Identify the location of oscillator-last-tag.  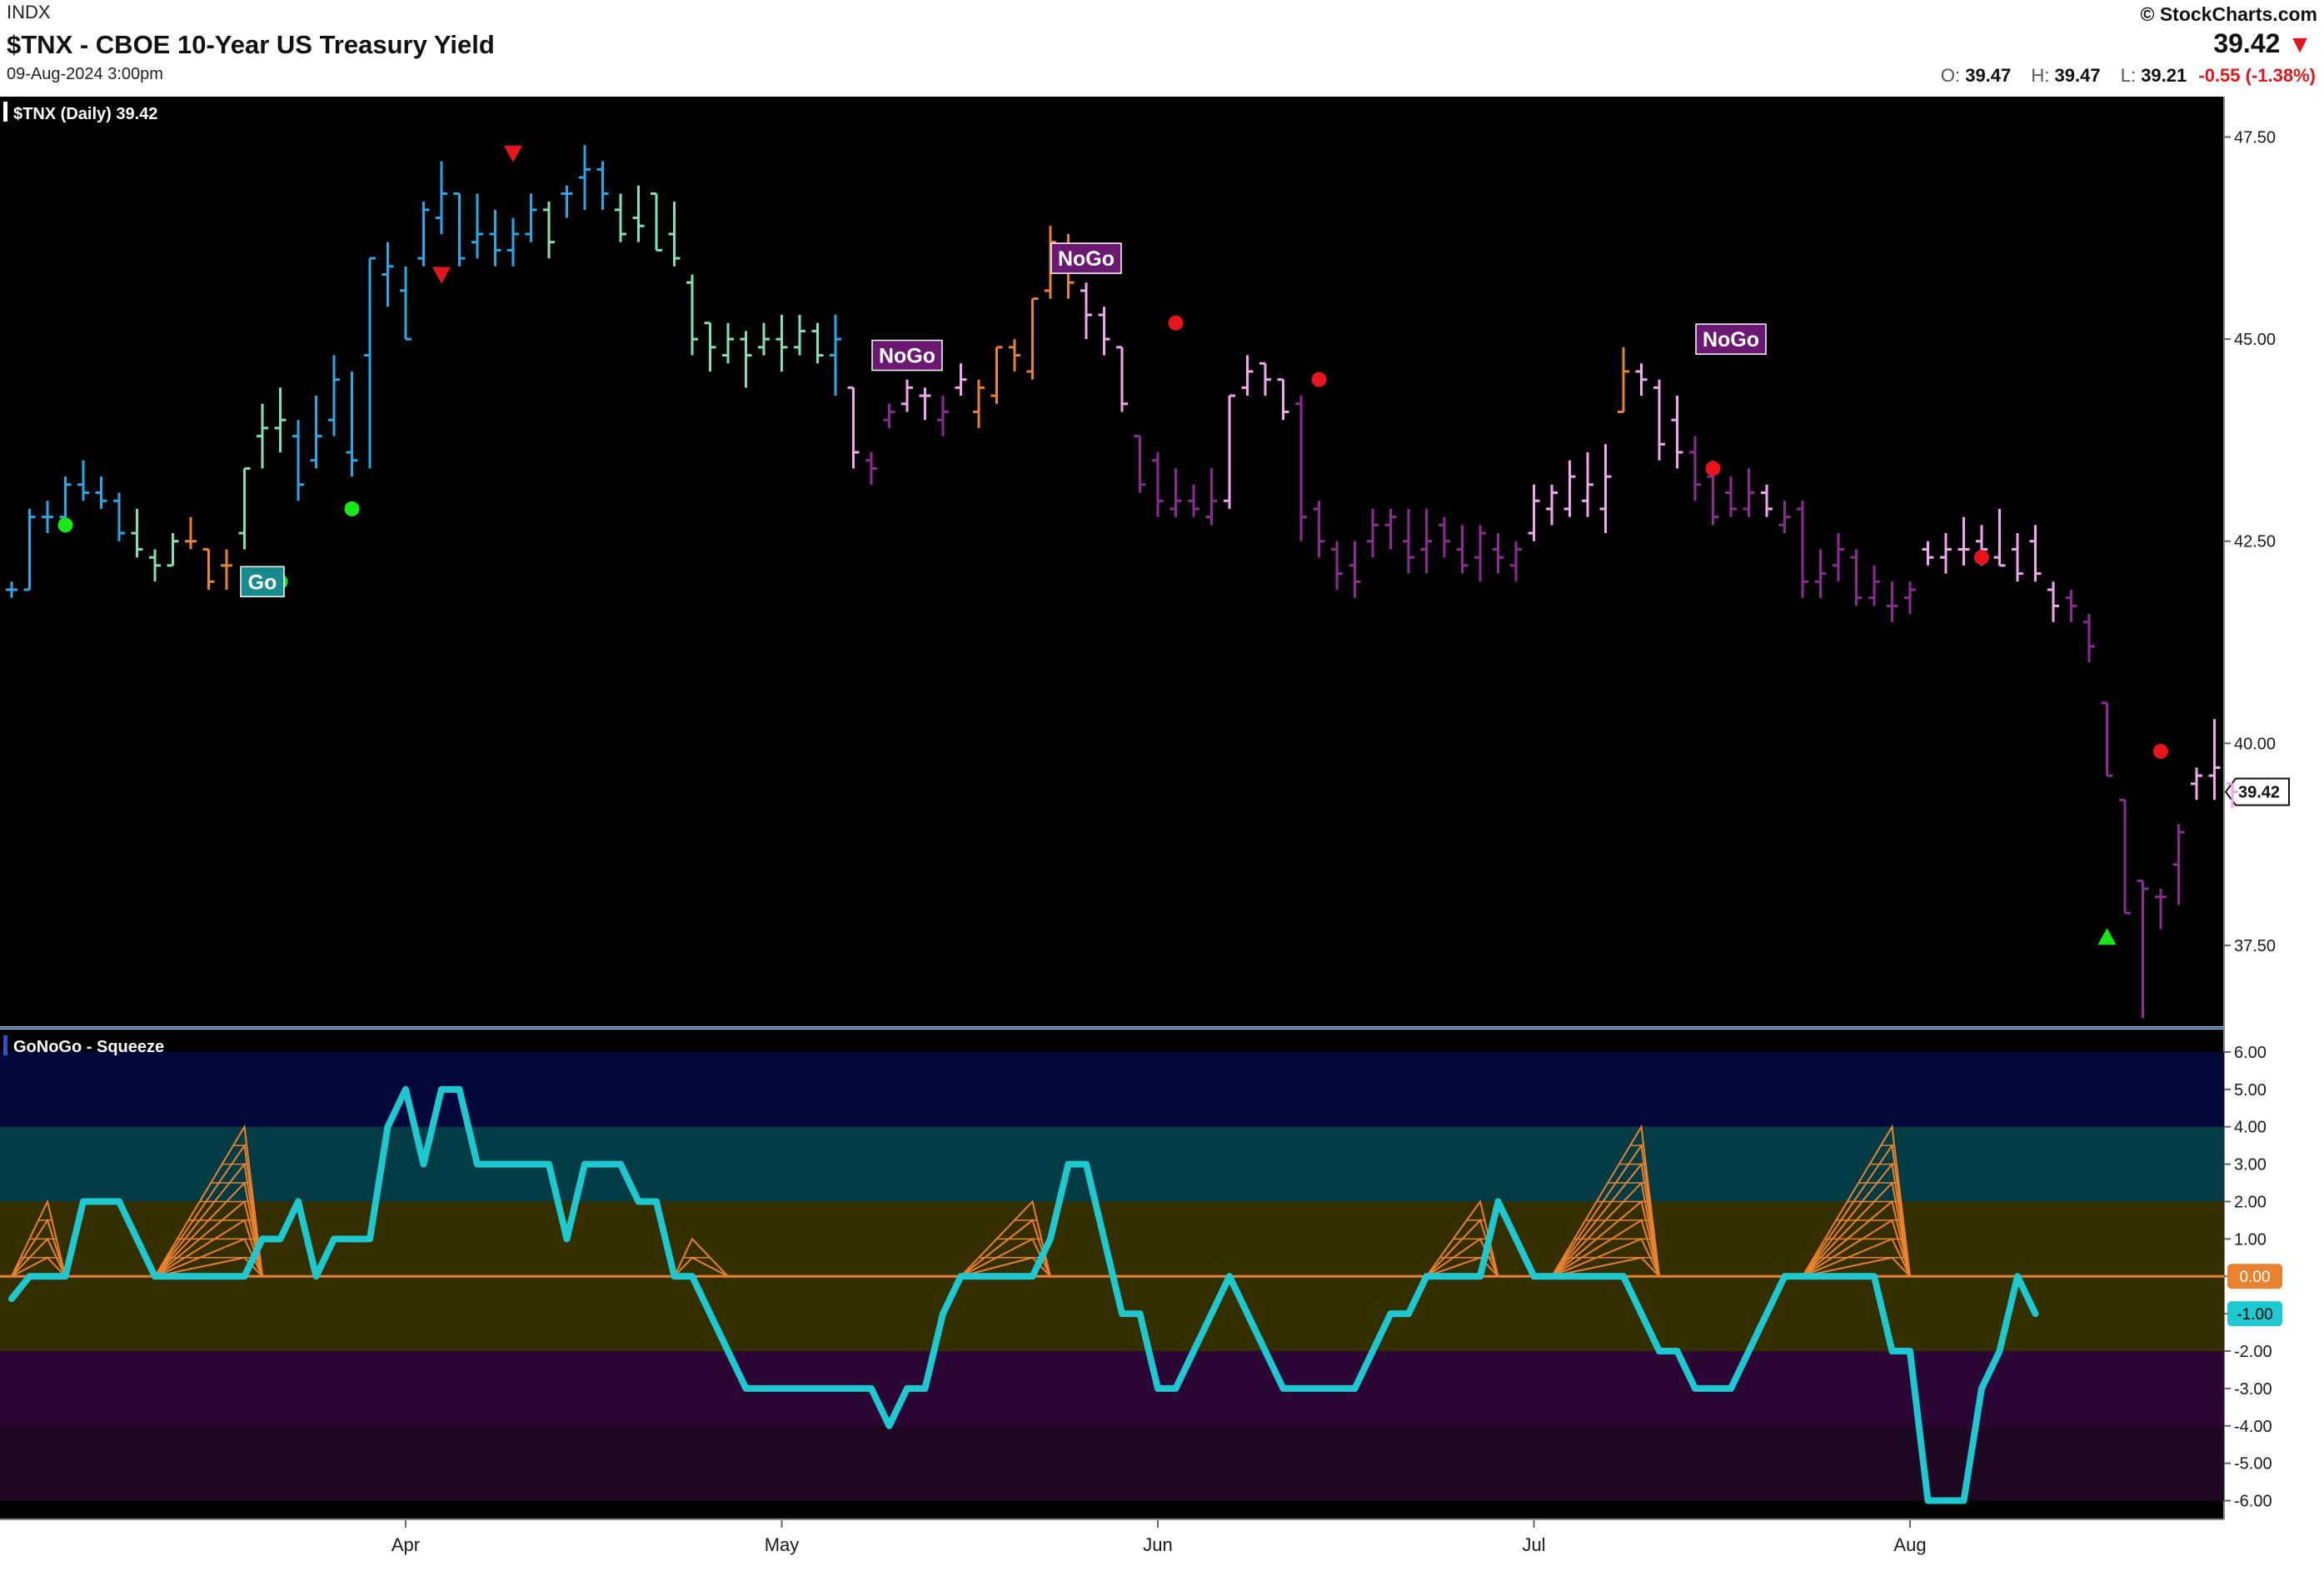
(2254, 1314).